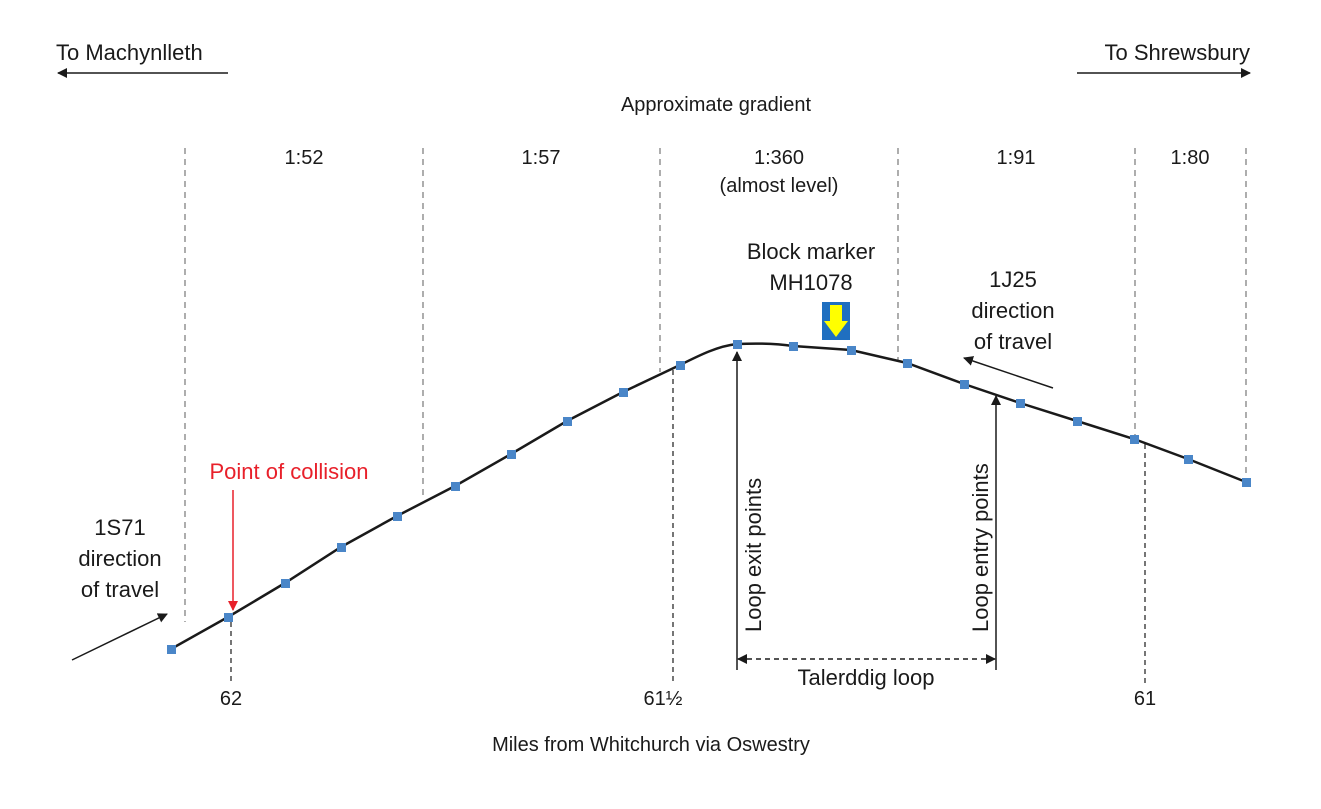  Describe the element at coordinates (289, 471) in the screenshot. I see `collision-label: Point of collision` at that location.